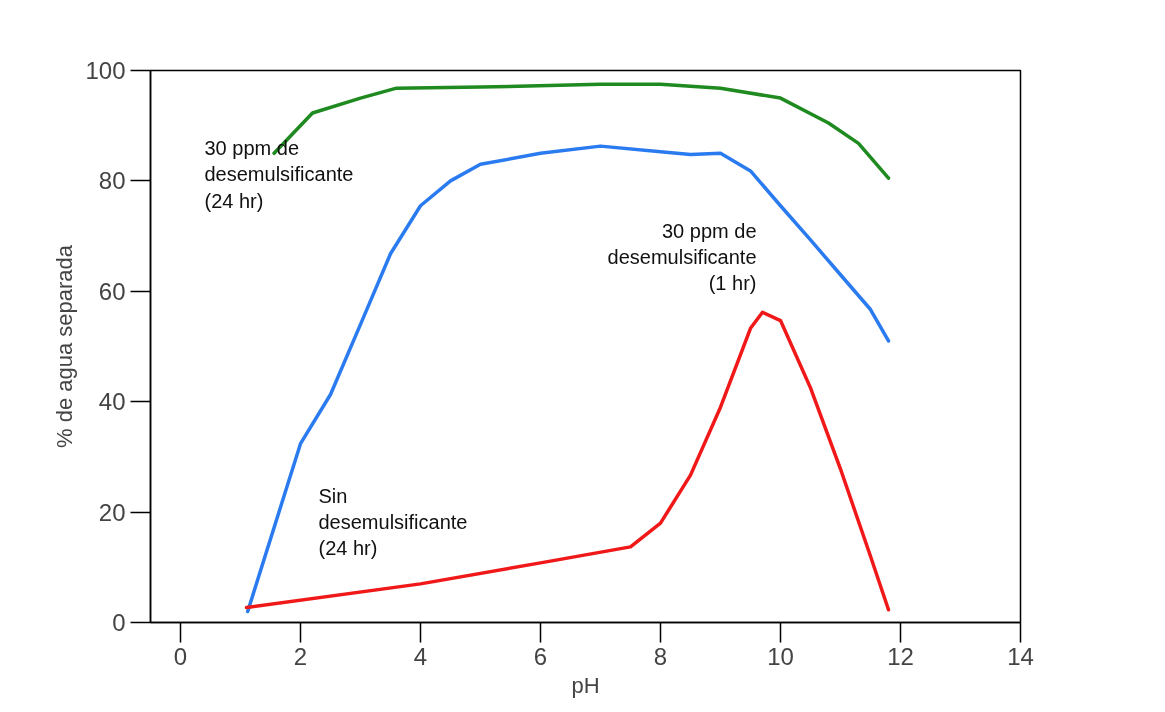 The width and height of the screenshot is (1165, 712). What do you see at coordinates (420, 656) in the screenshot?
I see `x-tick-label: 4` at bounding box center [420, 656].